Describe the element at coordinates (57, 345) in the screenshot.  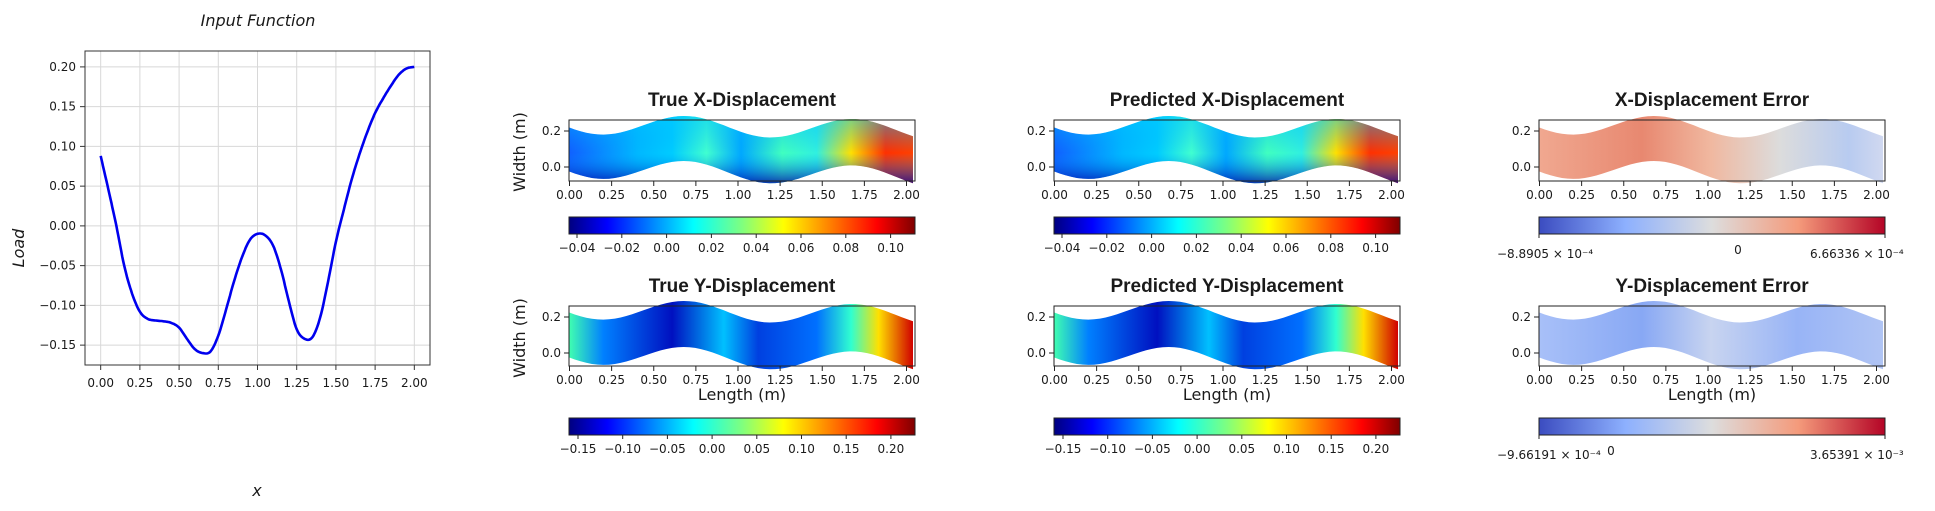
I see `input-y-tick-label: −0.15` at that location.